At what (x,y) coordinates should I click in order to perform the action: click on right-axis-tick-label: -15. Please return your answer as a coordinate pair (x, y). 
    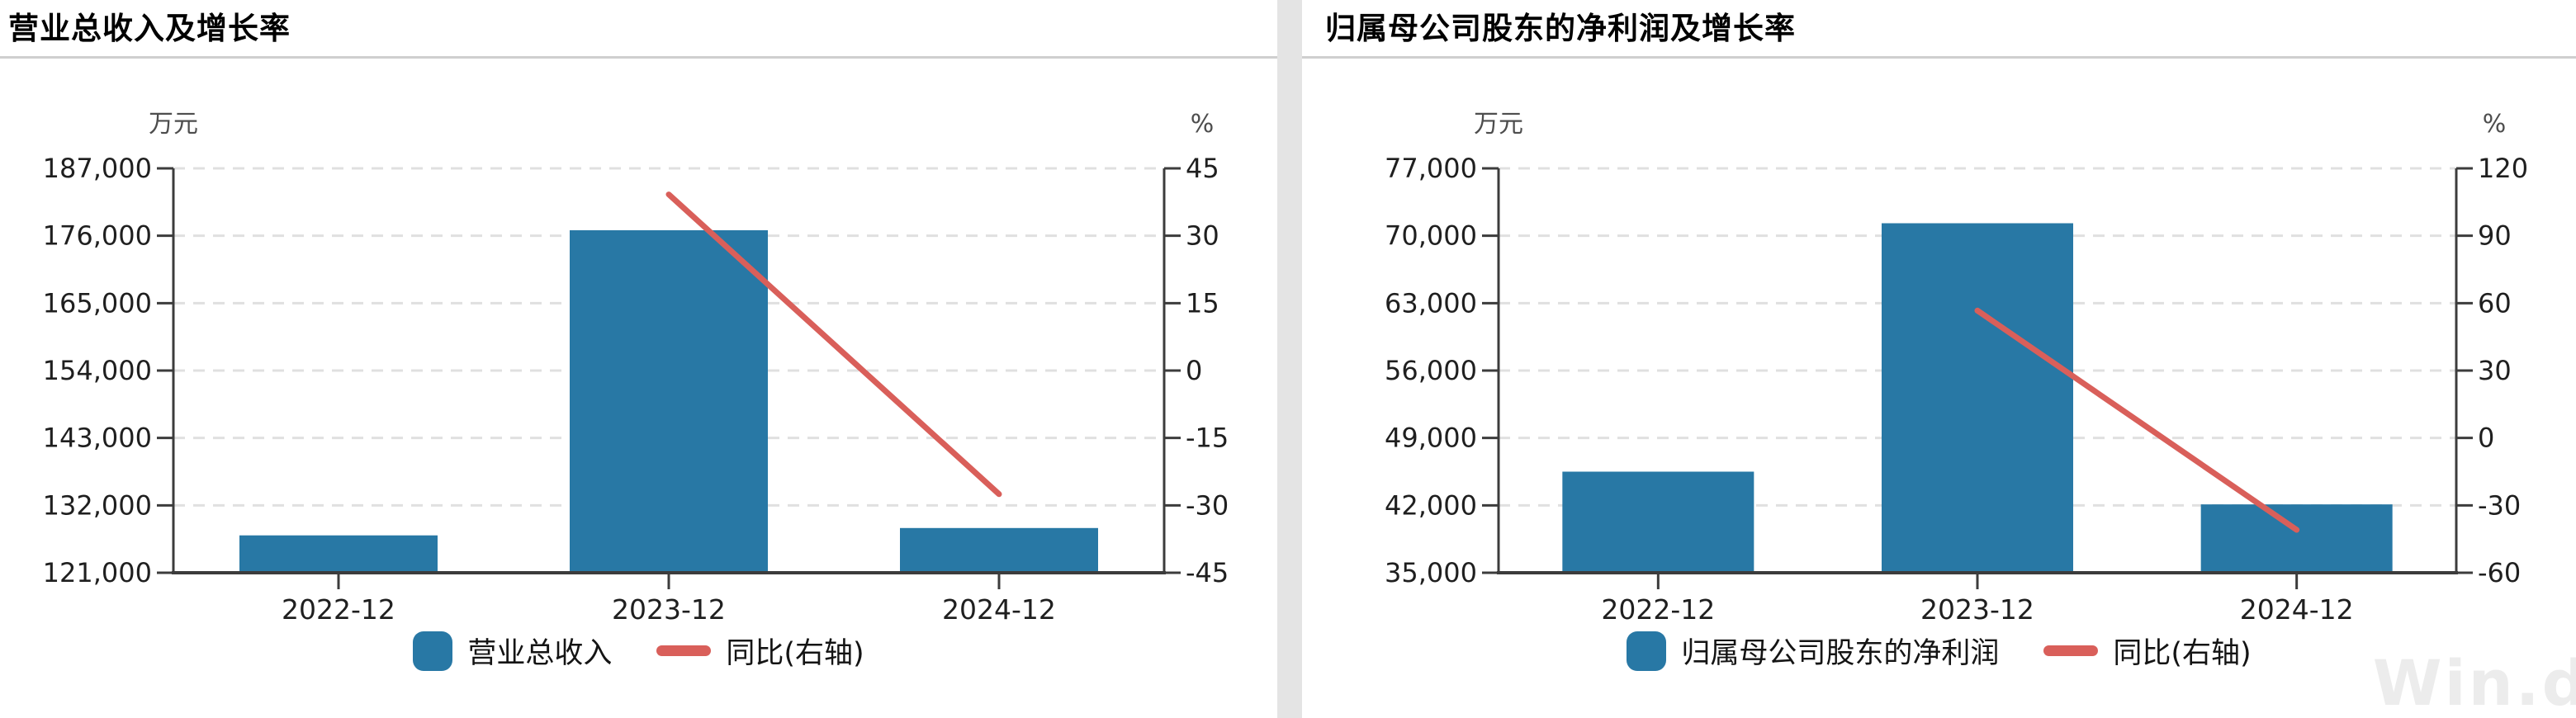
    Looking at the image, I should click on (1207, 438).